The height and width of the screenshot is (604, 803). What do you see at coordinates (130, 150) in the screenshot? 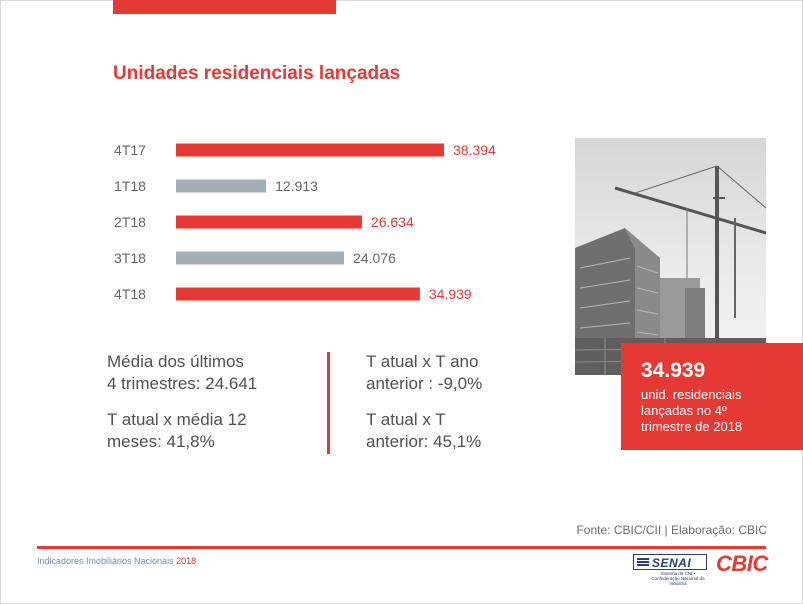
I see `category-label: 4T17` at bounding box center [130, 150].